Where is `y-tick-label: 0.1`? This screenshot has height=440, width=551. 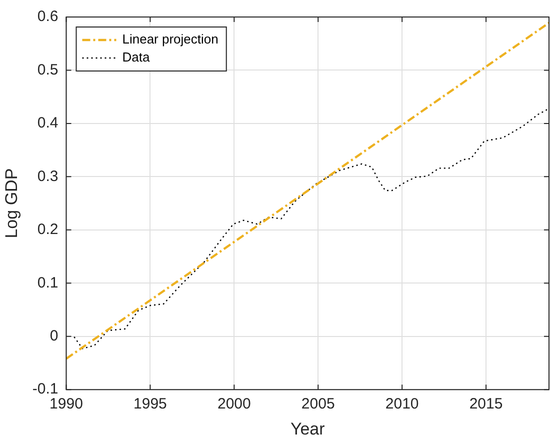
y-tick-label: 0.1 is located at coordinates (47, 283).